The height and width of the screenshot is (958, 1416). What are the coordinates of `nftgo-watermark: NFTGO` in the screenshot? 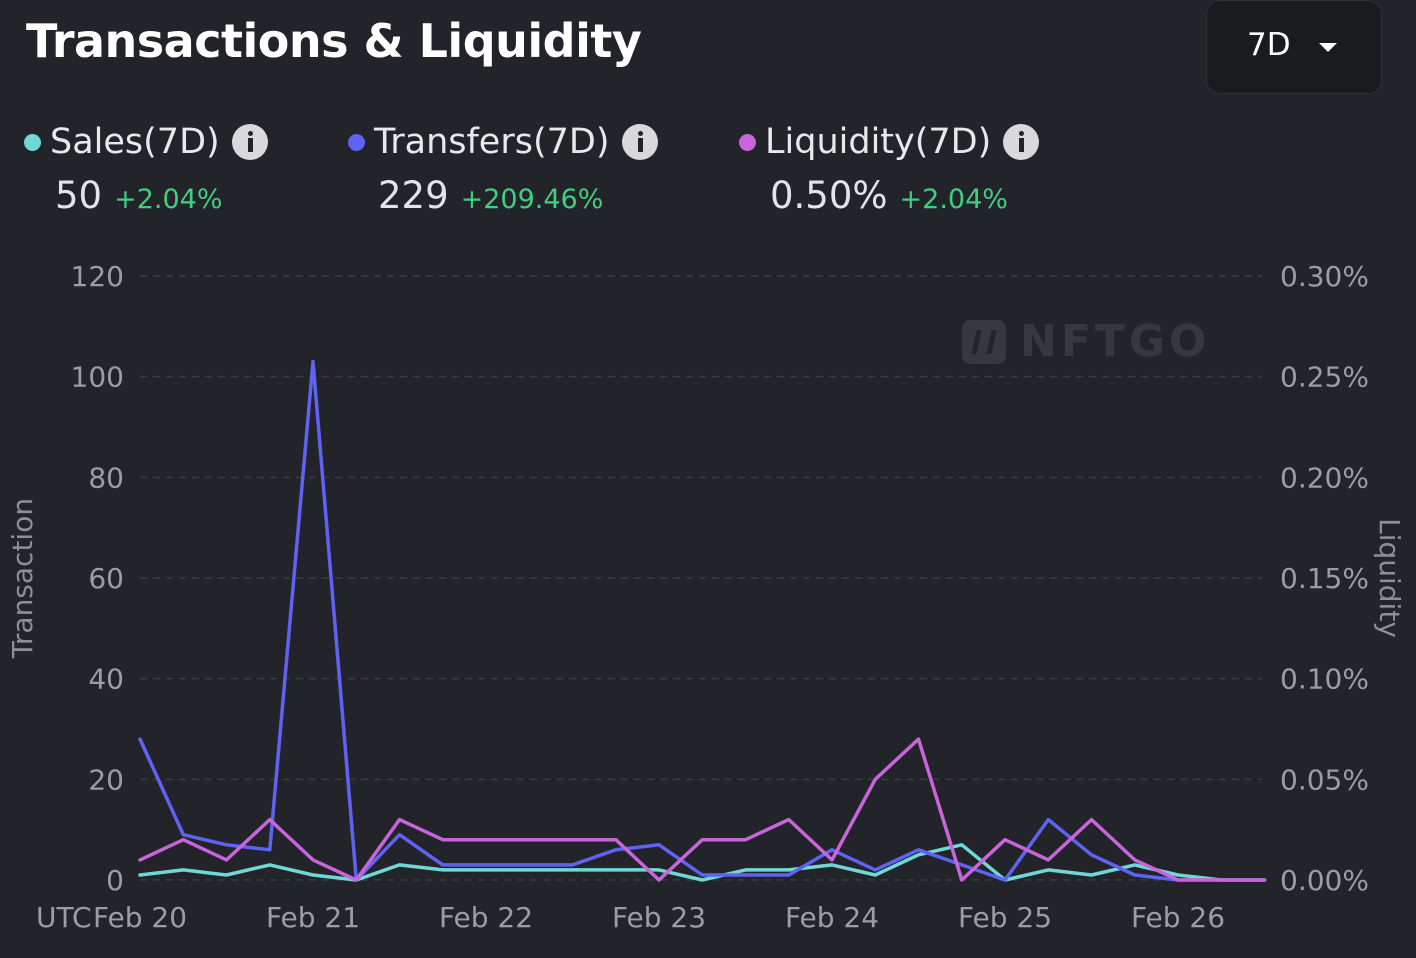 It's located at (1086, 341).